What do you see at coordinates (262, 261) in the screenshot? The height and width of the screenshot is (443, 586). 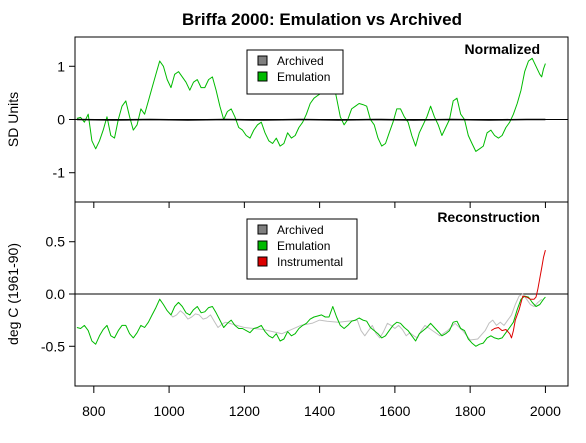 I see `legend-swatch-instrumental` at bounding box center [262, 261].